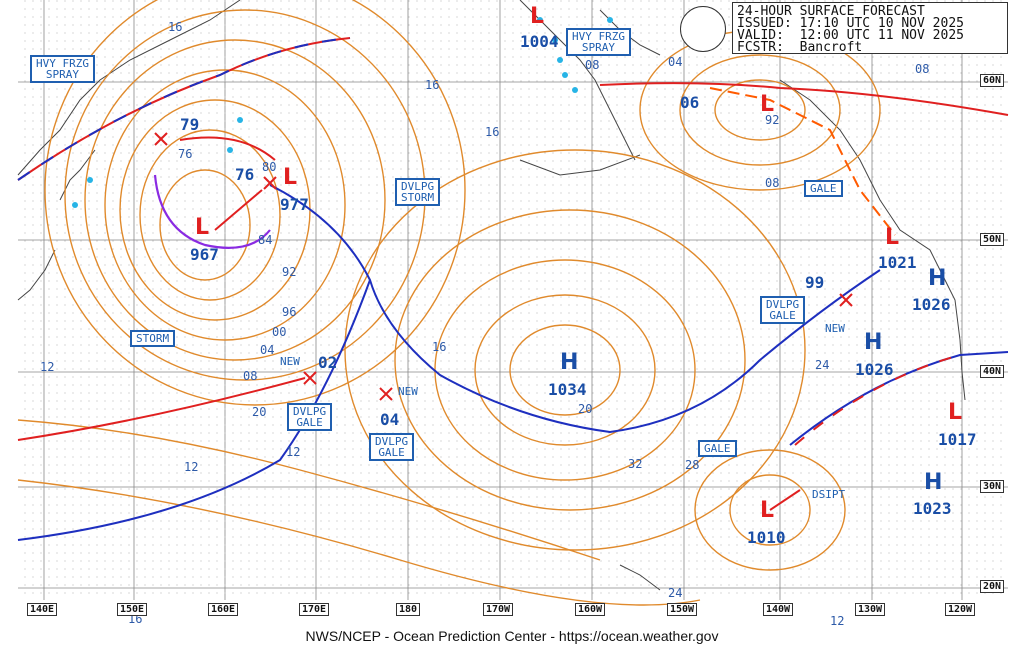 The width and height of the screenshot is (1024, 652). I want to click on low-symbol-92: L, so click(767, 104).